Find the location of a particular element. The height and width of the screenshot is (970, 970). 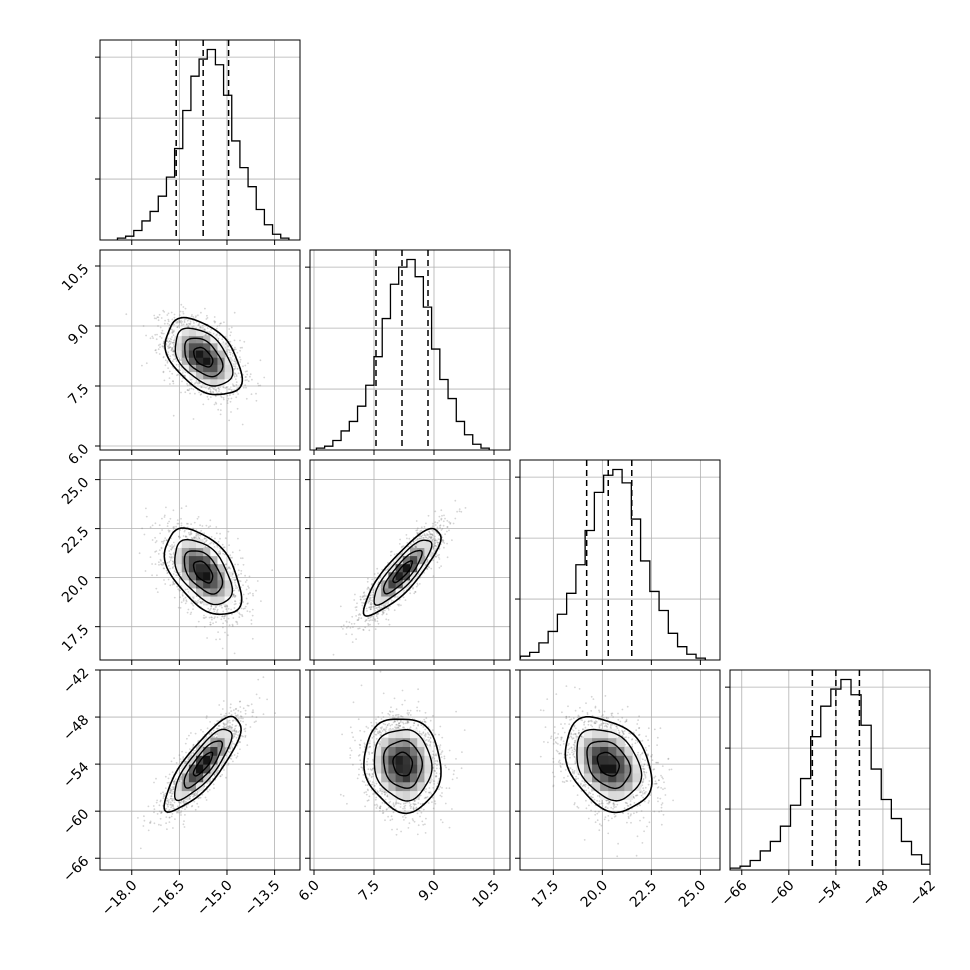

density-bins is located at coordinates (203, 357).